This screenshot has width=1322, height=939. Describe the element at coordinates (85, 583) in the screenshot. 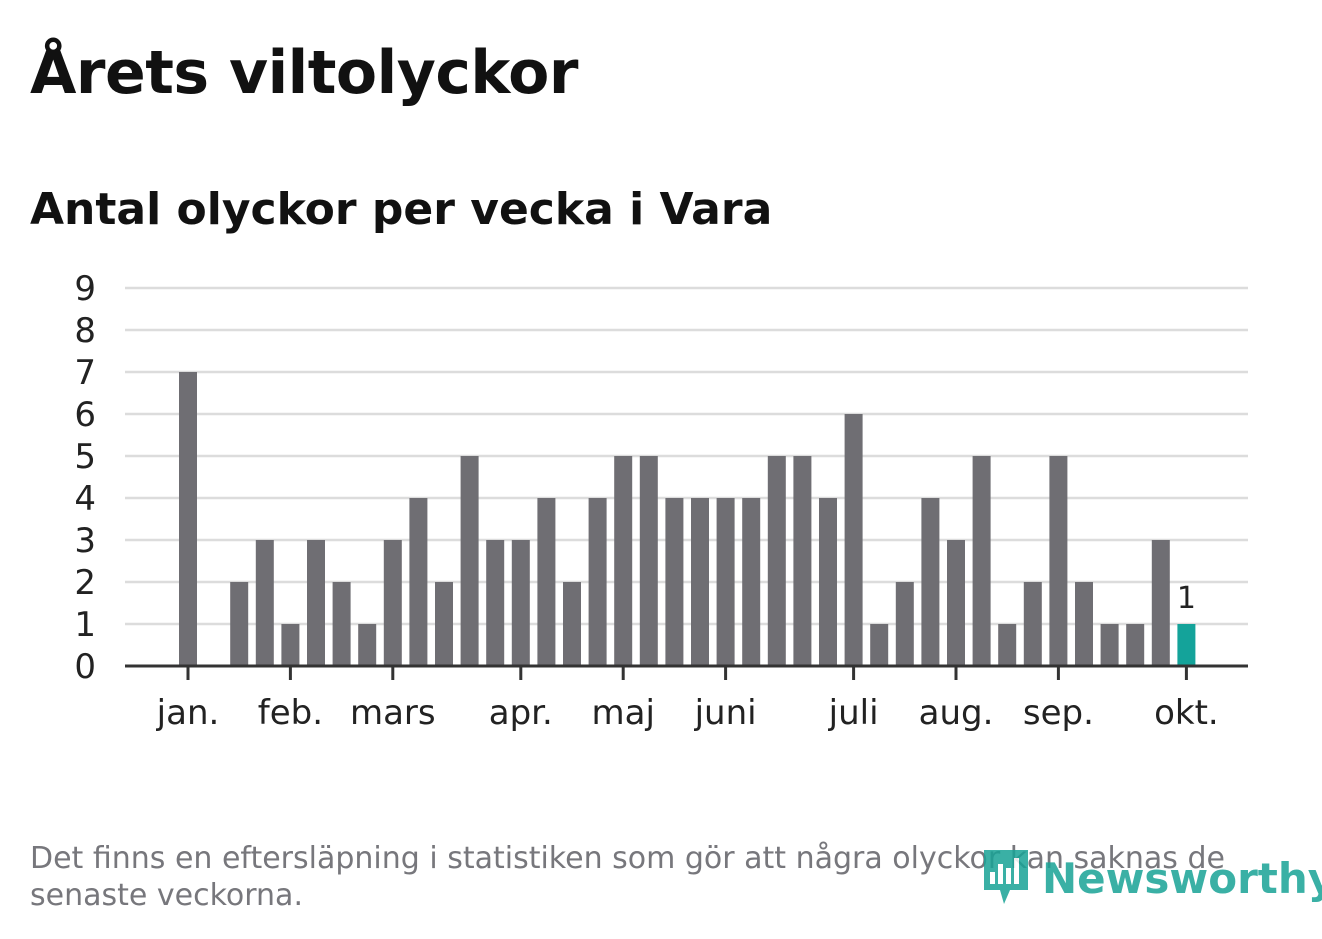

I see `y-tick-label: 2` at that location.